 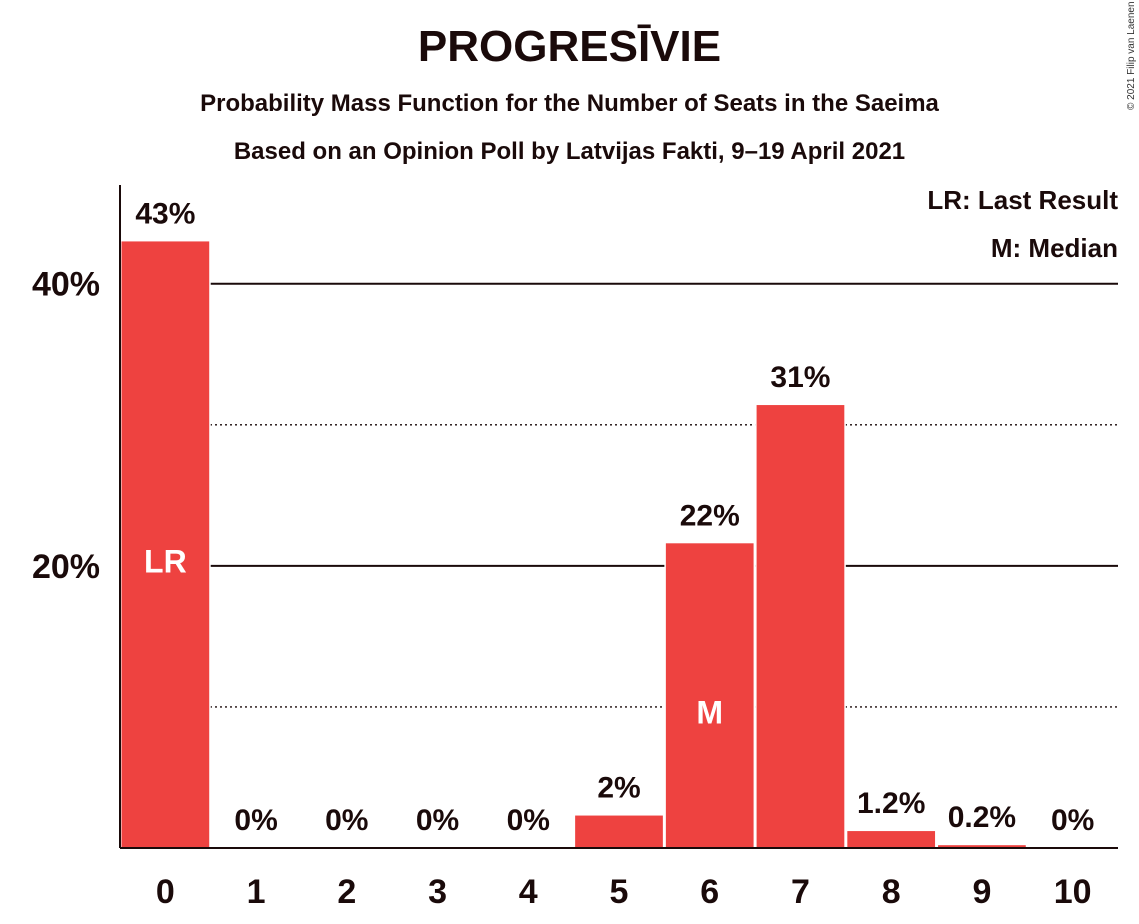 I want to click on legend-median: M: Median, so click(x=1054, y=248).